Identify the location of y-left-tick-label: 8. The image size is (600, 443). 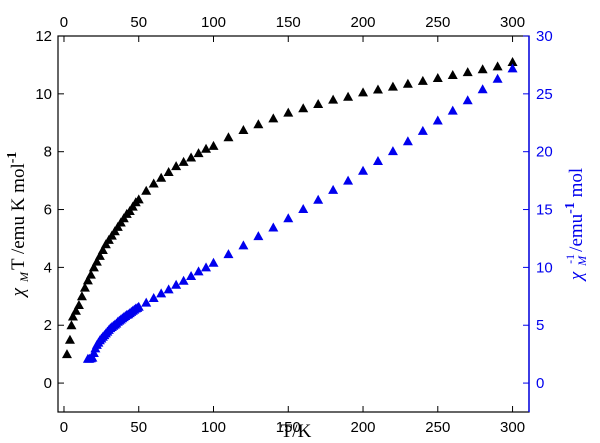
(48, 152).